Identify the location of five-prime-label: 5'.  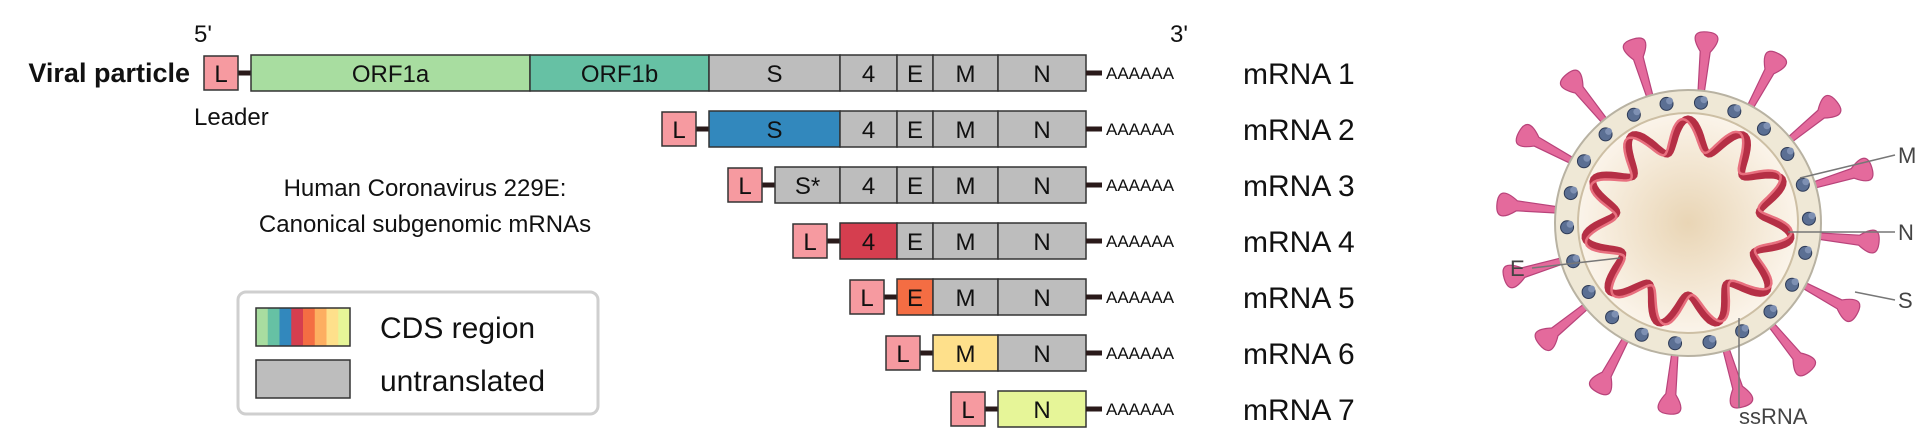
(203, 34).